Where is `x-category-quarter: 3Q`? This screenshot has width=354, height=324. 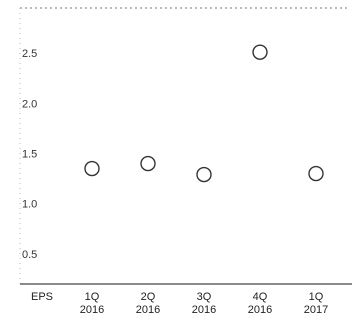
x-category-quarter: 3Q is located at coordinates (204, 297).